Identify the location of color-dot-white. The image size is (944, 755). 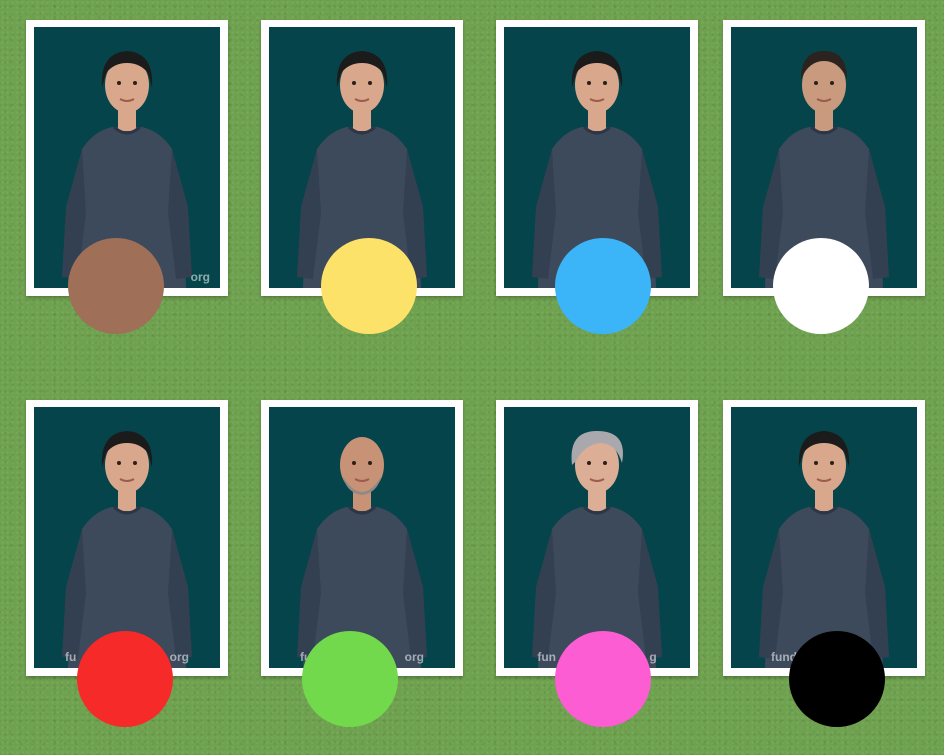
(821, 286).